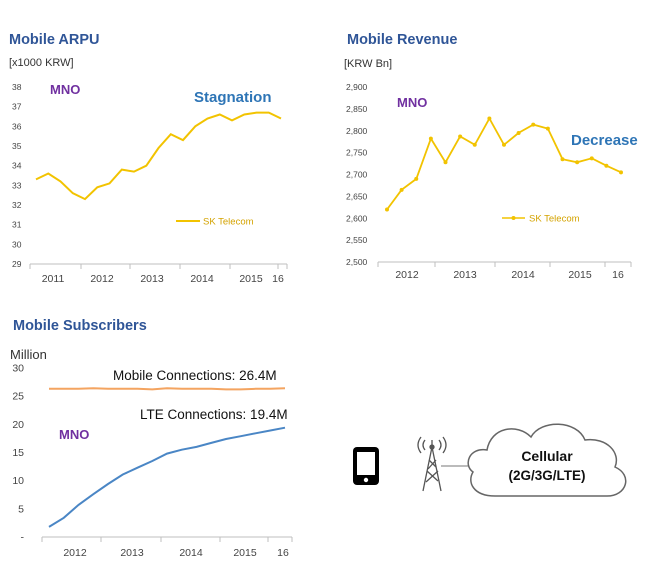  Describe the element at coordinates (233, 97) in the screenshot. I see `arpu-stagnation-label: Stagnation` at that location.